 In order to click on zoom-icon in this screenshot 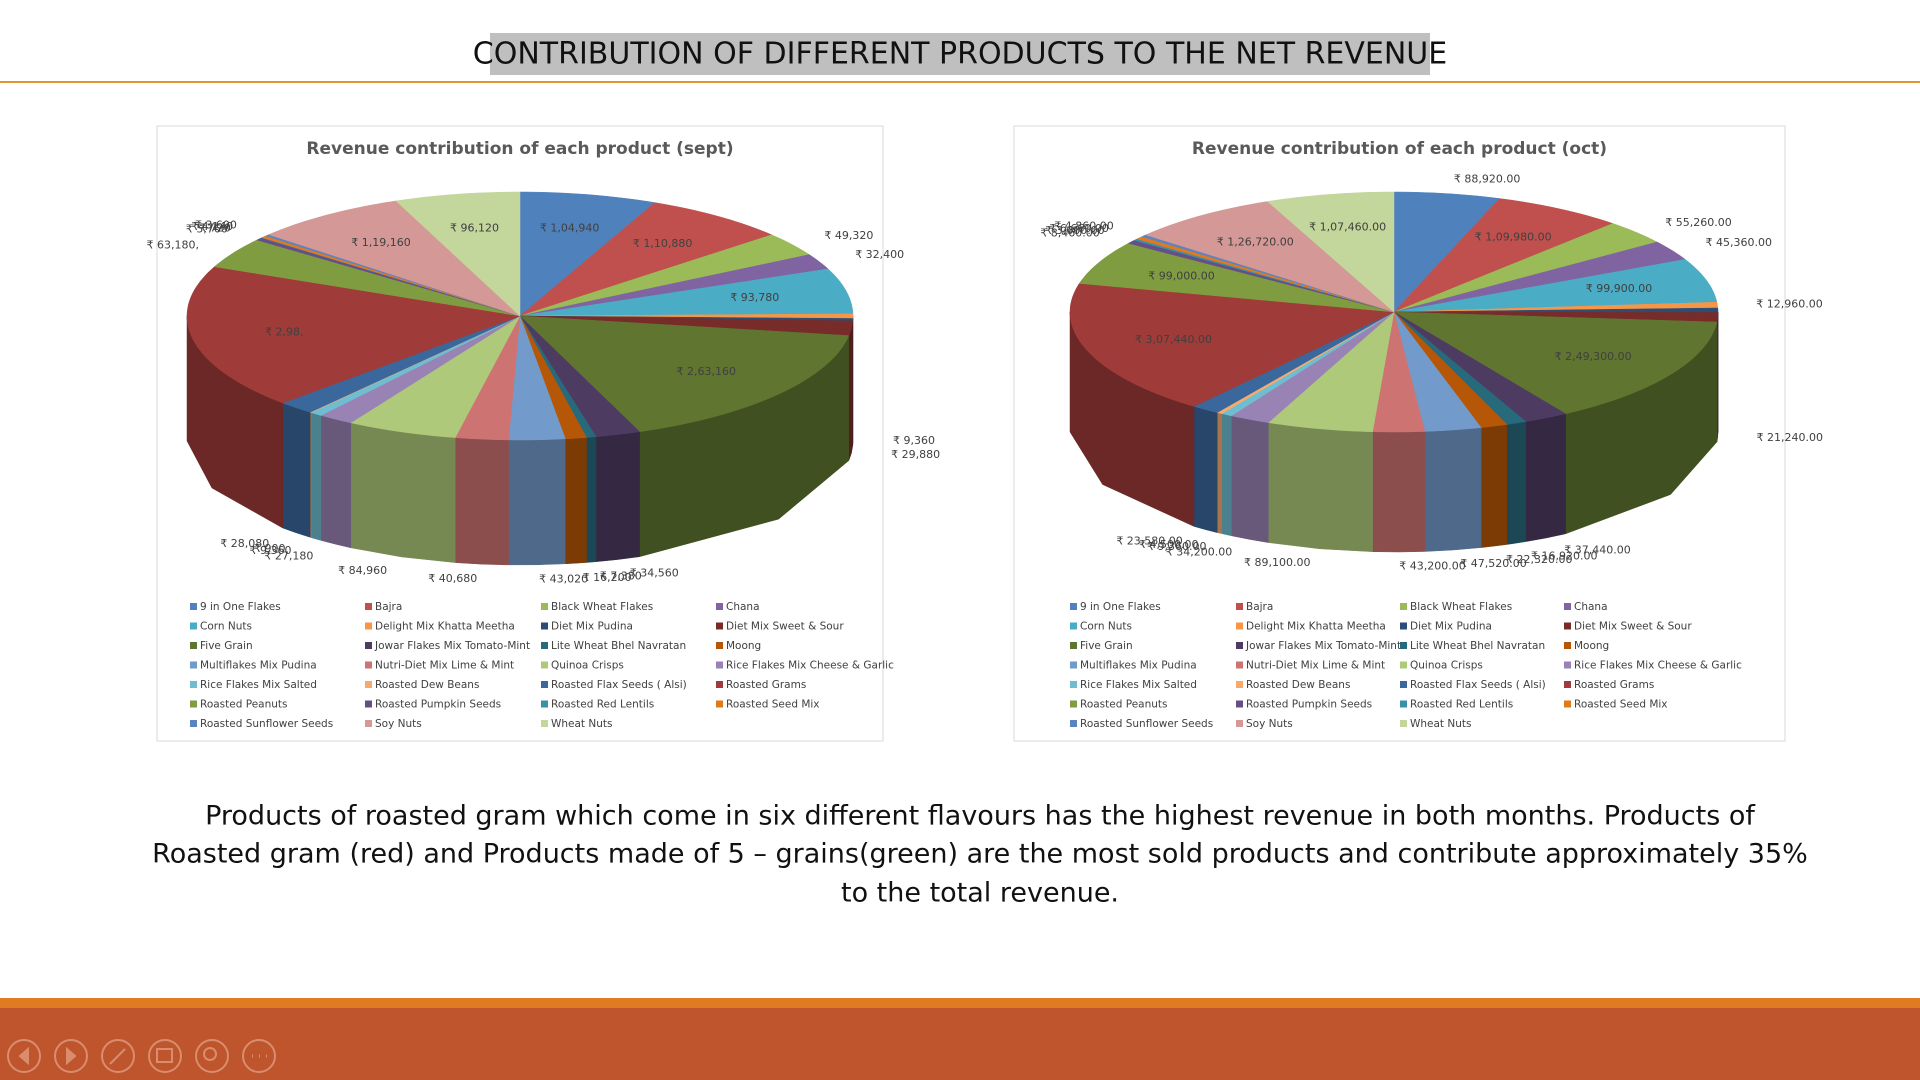, I will do `click(210, 1054)`.